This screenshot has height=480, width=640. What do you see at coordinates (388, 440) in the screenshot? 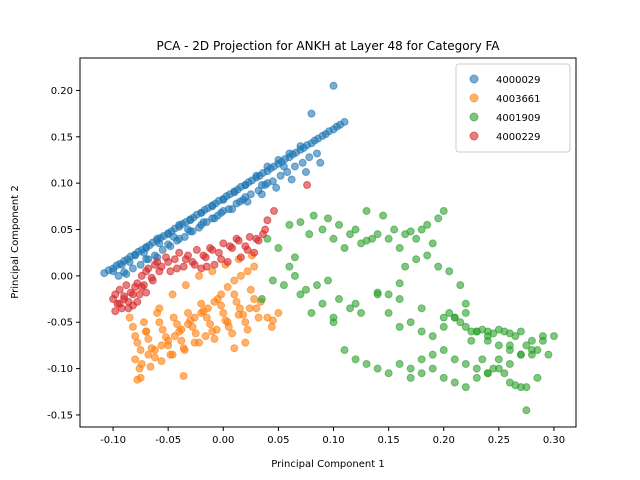
I see `x-tick-label: 0.15` at bounding box center [388, 440].